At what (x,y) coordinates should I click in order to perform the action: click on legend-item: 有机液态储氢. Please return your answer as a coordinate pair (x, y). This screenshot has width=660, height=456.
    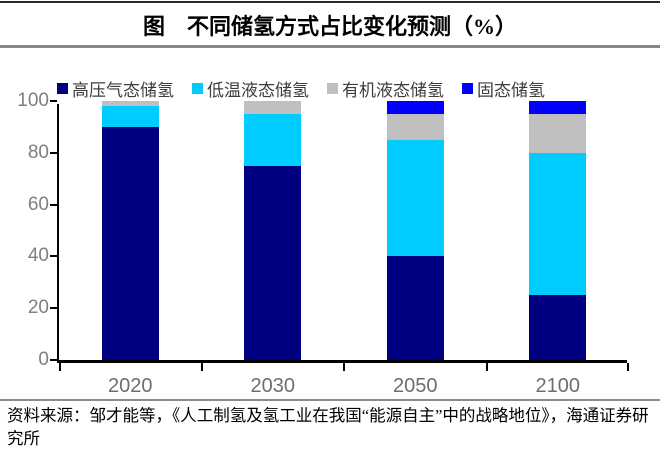
    Looking at the image, I should click on (385, 88).